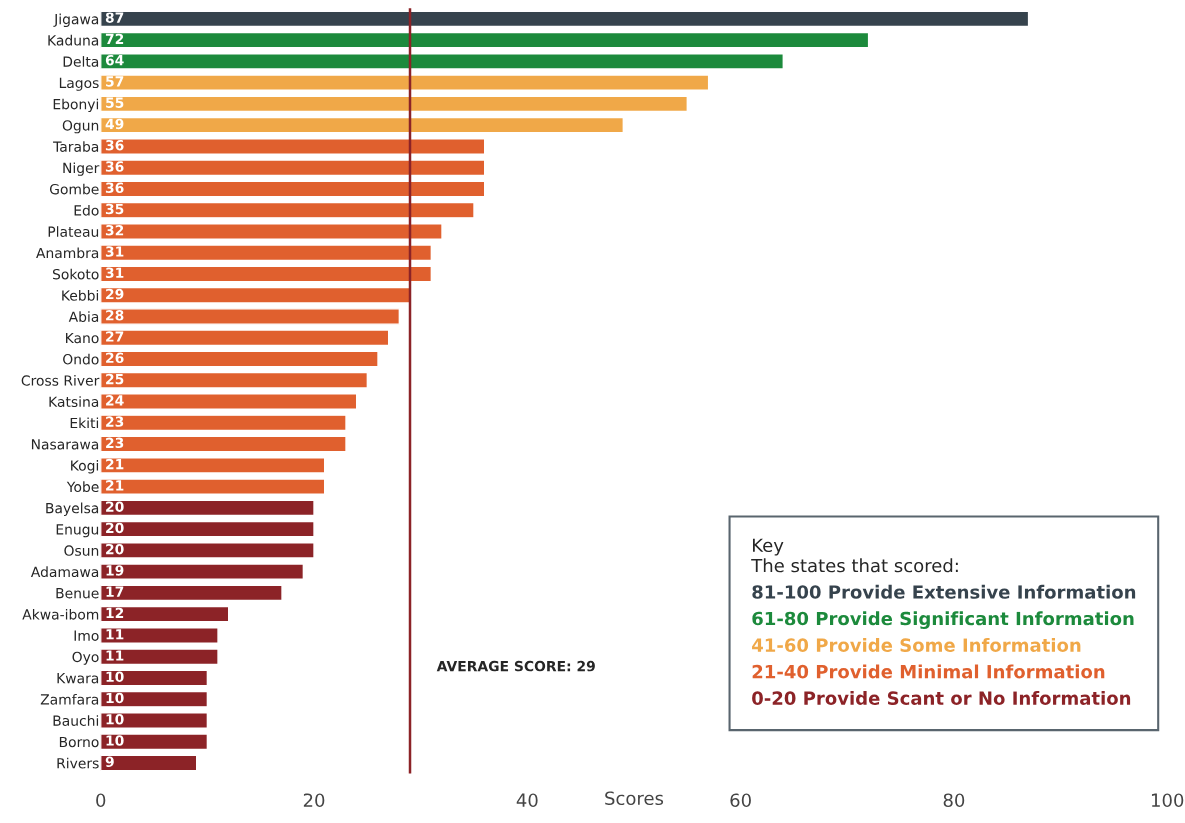 Image resolution: width=1185 pixels, height=823 pixels. What do you see at coordinates (79, 742) in the screenshot?
I see `y-tick-label: Borno` at bounding box center [79, 742].